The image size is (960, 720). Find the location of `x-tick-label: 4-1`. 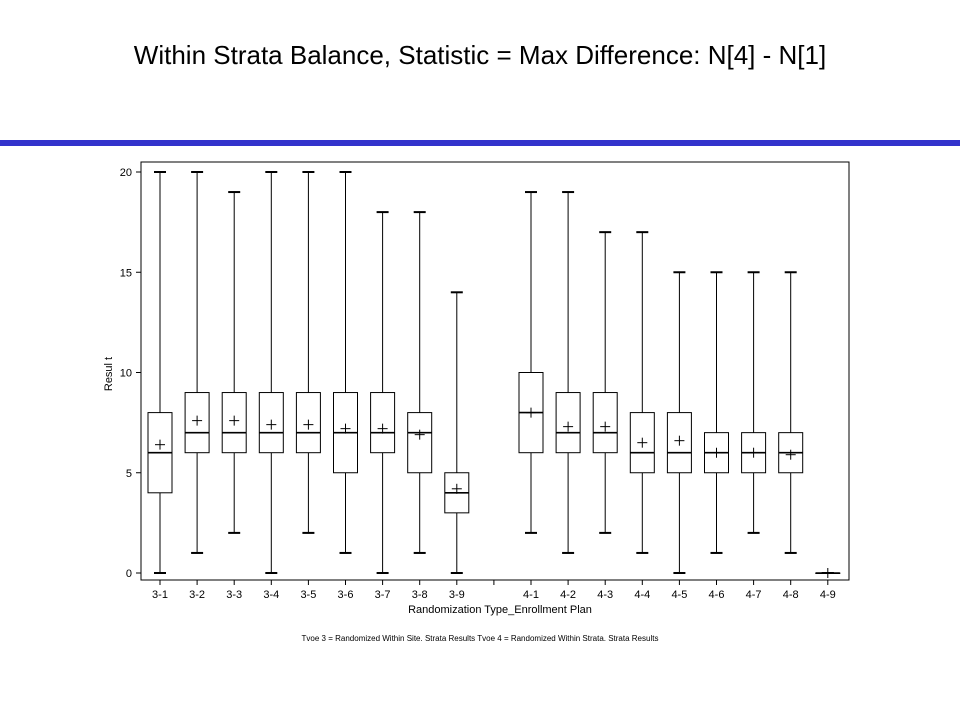

x-tick-label: 4-1 is located at coordinates (531, 595).